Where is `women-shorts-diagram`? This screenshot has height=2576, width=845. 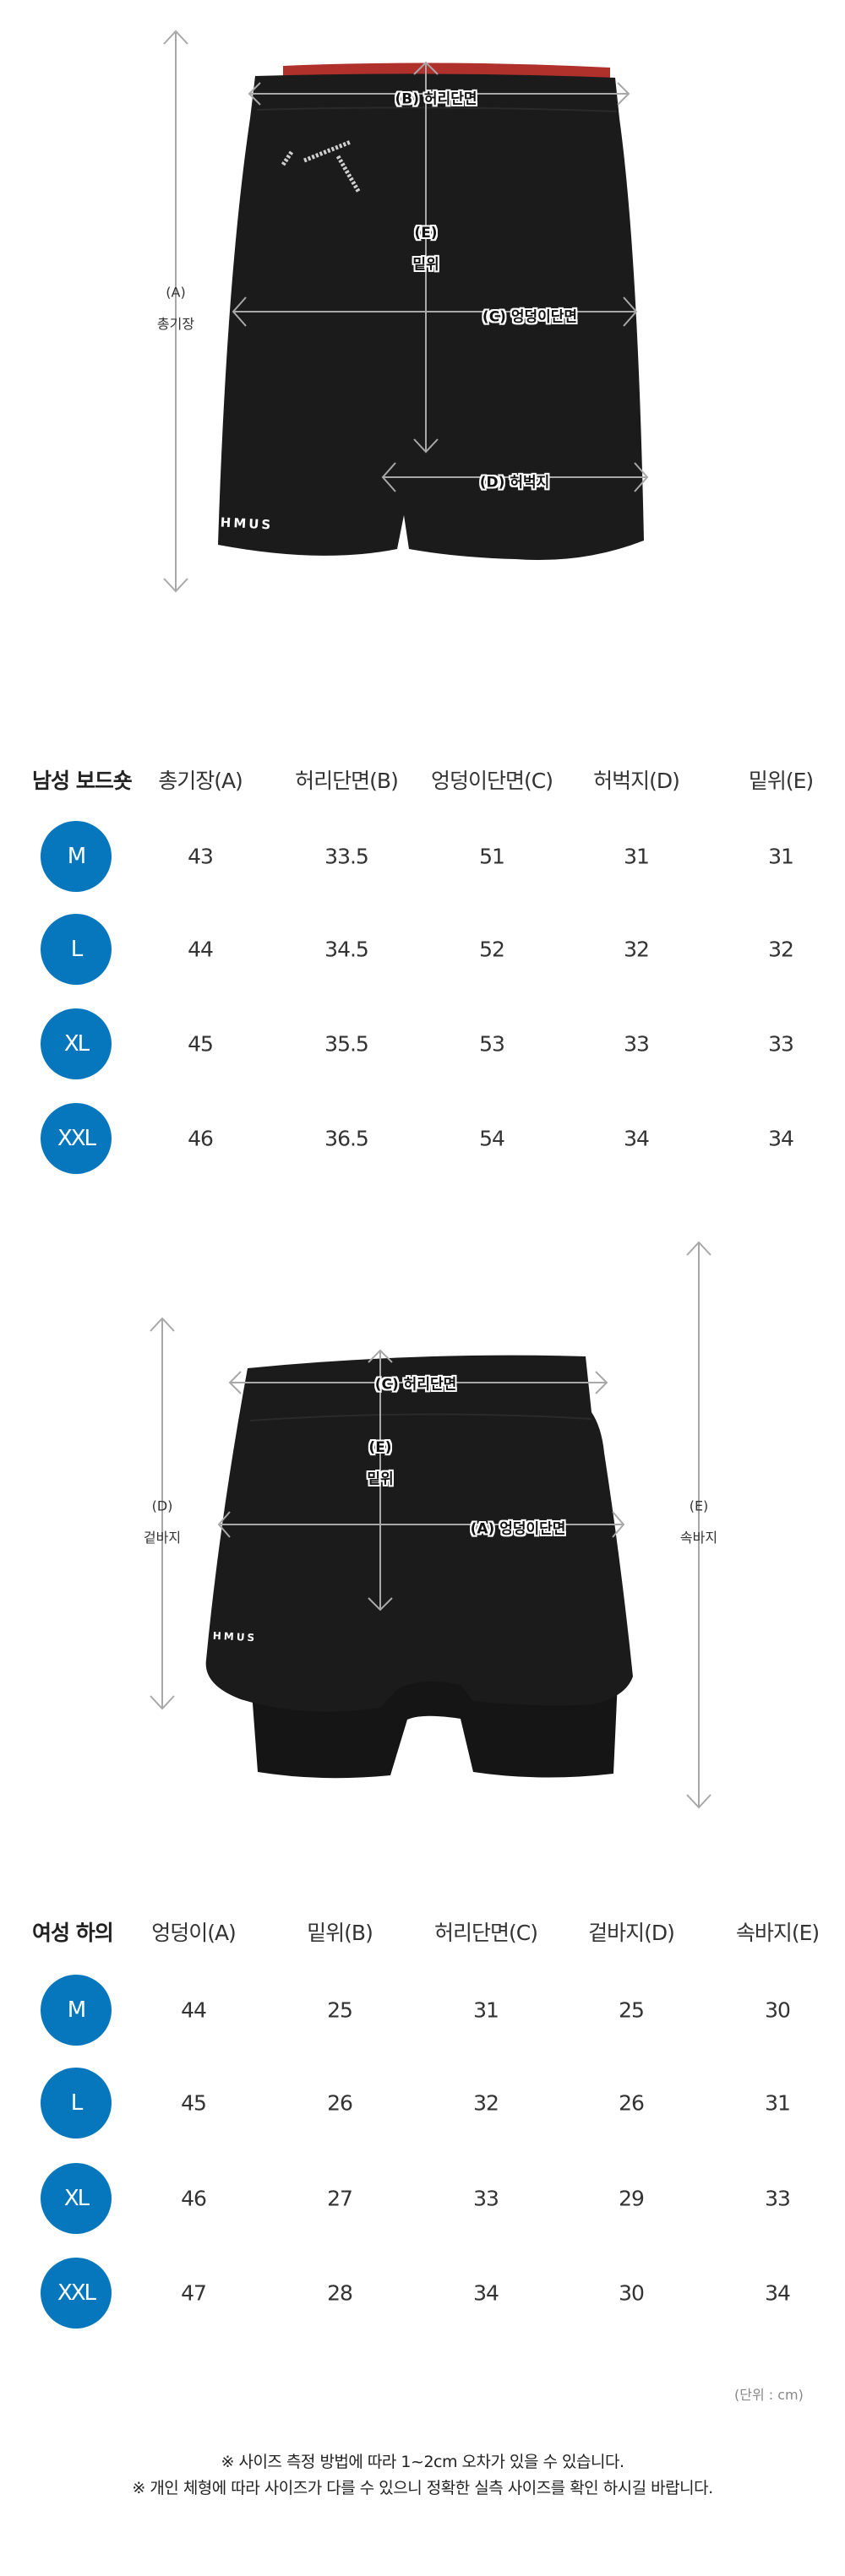 women-shorts-diagram is located at coordinates (430, 1525).